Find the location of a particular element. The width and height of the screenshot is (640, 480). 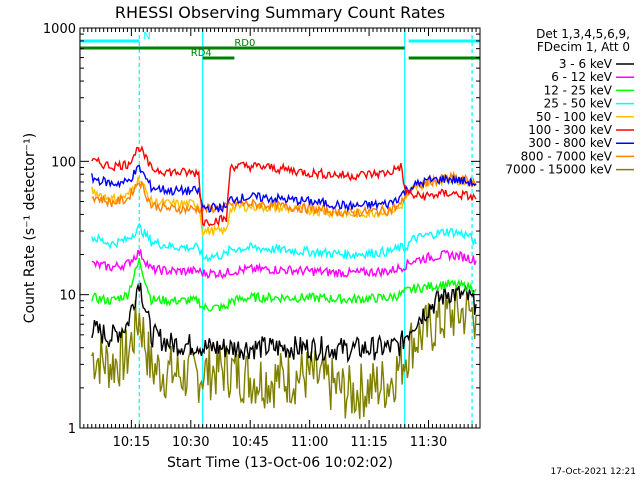

legend-label-7000-15000-kev: 7000 - 15000 keV is located at coordinates (558, 170).